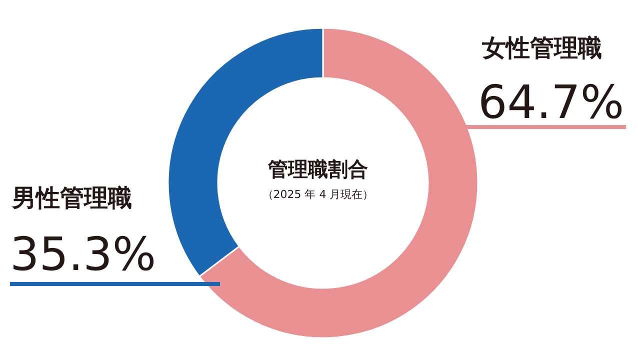 The height and width of the screenshot is (358, 638). Describe the element at coordinates (83, 254) in the screenshot. I see `data-label: 35.3%` at that location.